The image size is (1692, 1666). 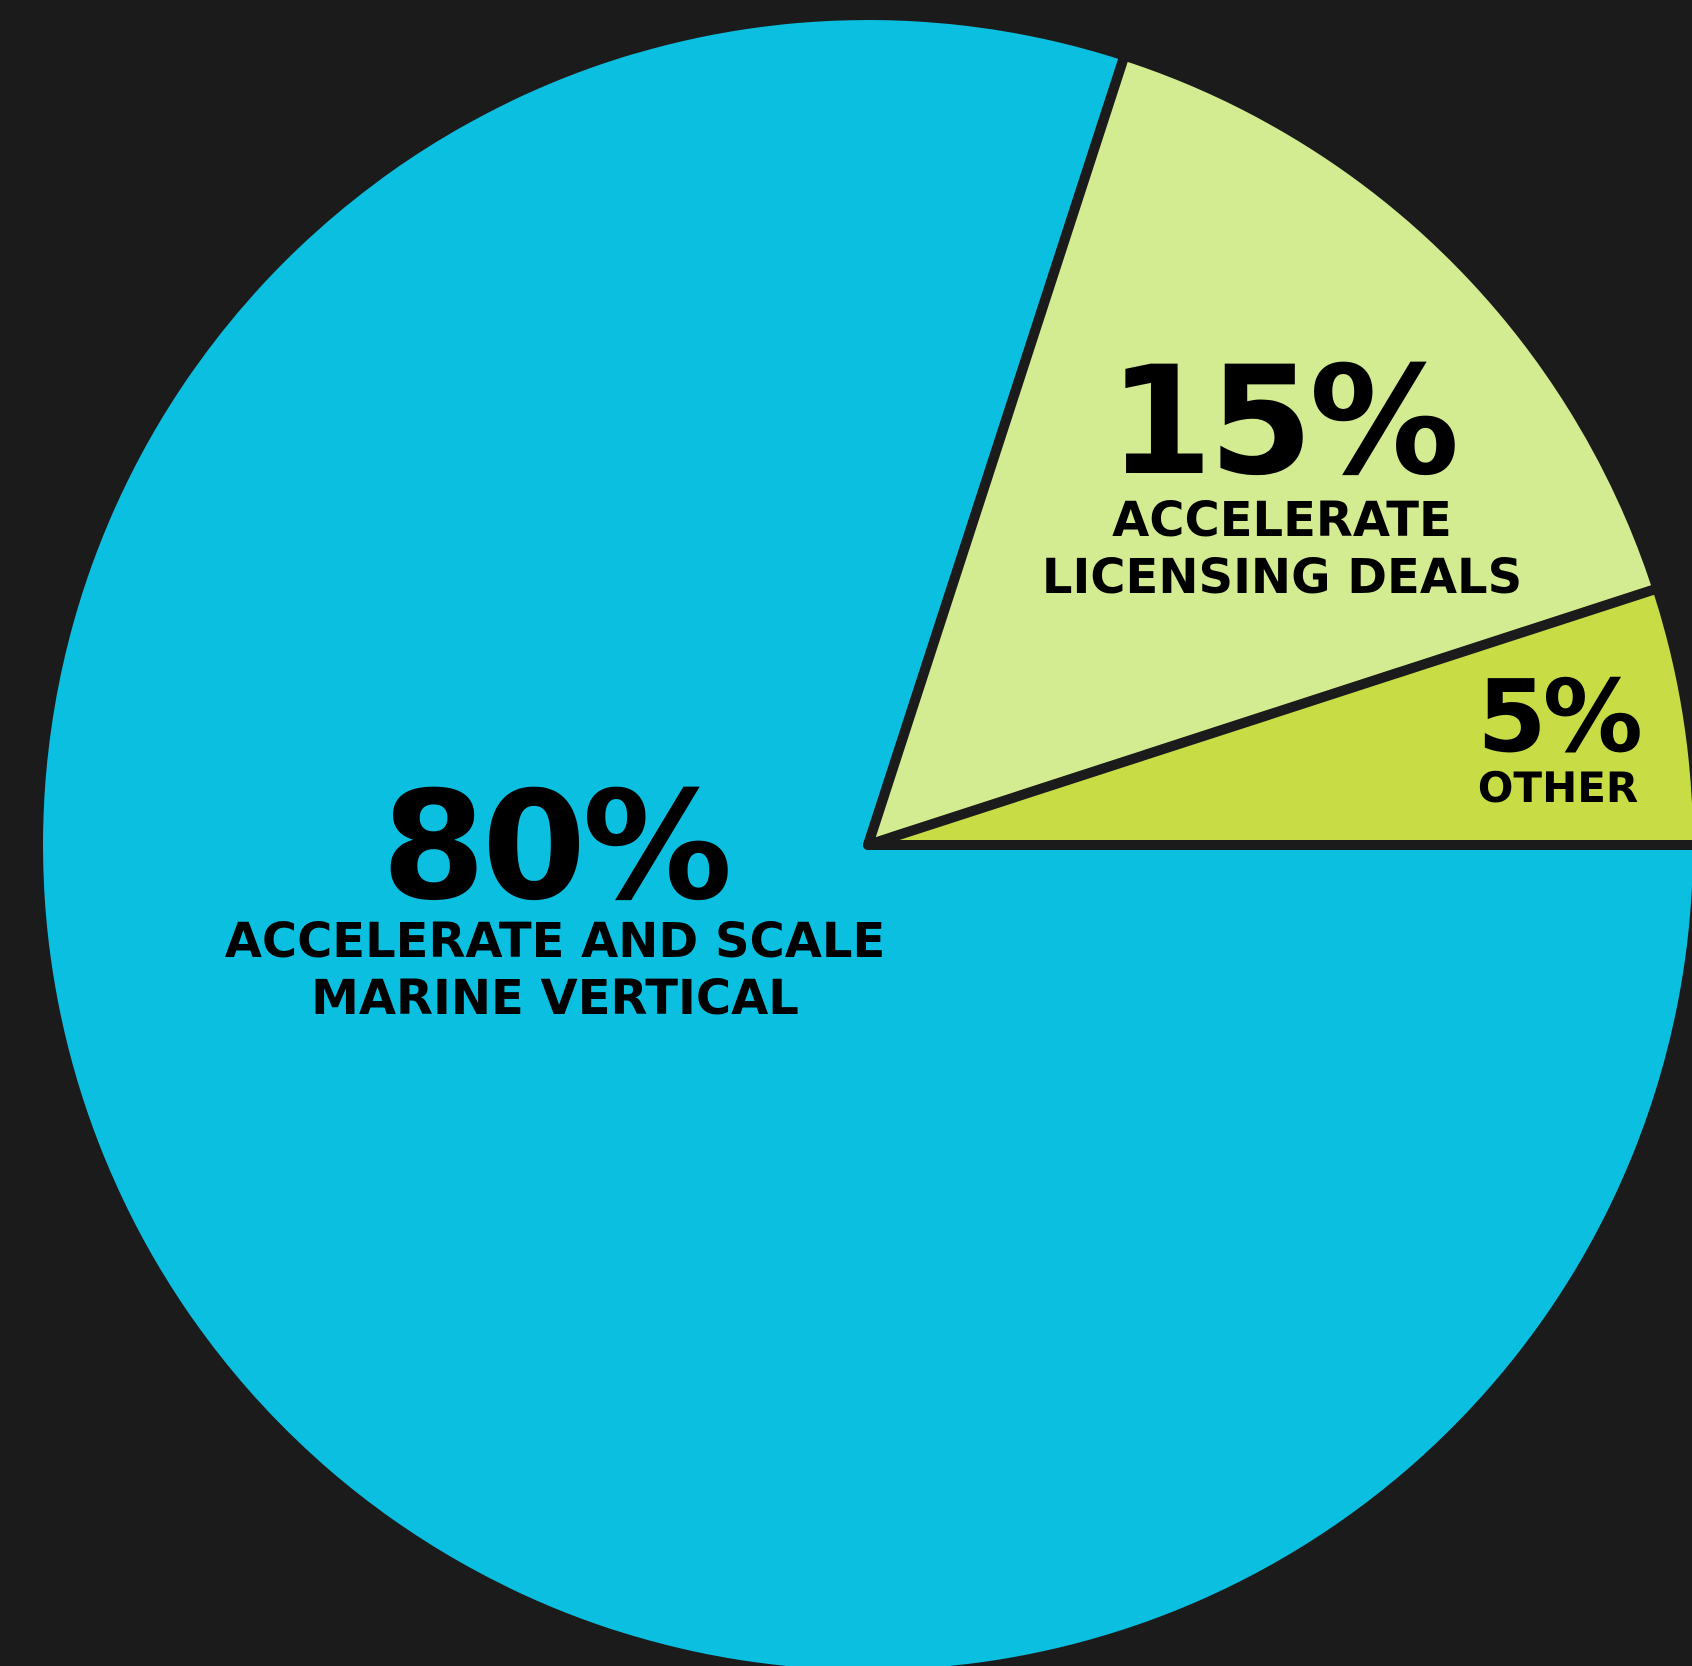 I want to click on slice-category-label: LICENSING DEALS, so click(x=1282, y=577).